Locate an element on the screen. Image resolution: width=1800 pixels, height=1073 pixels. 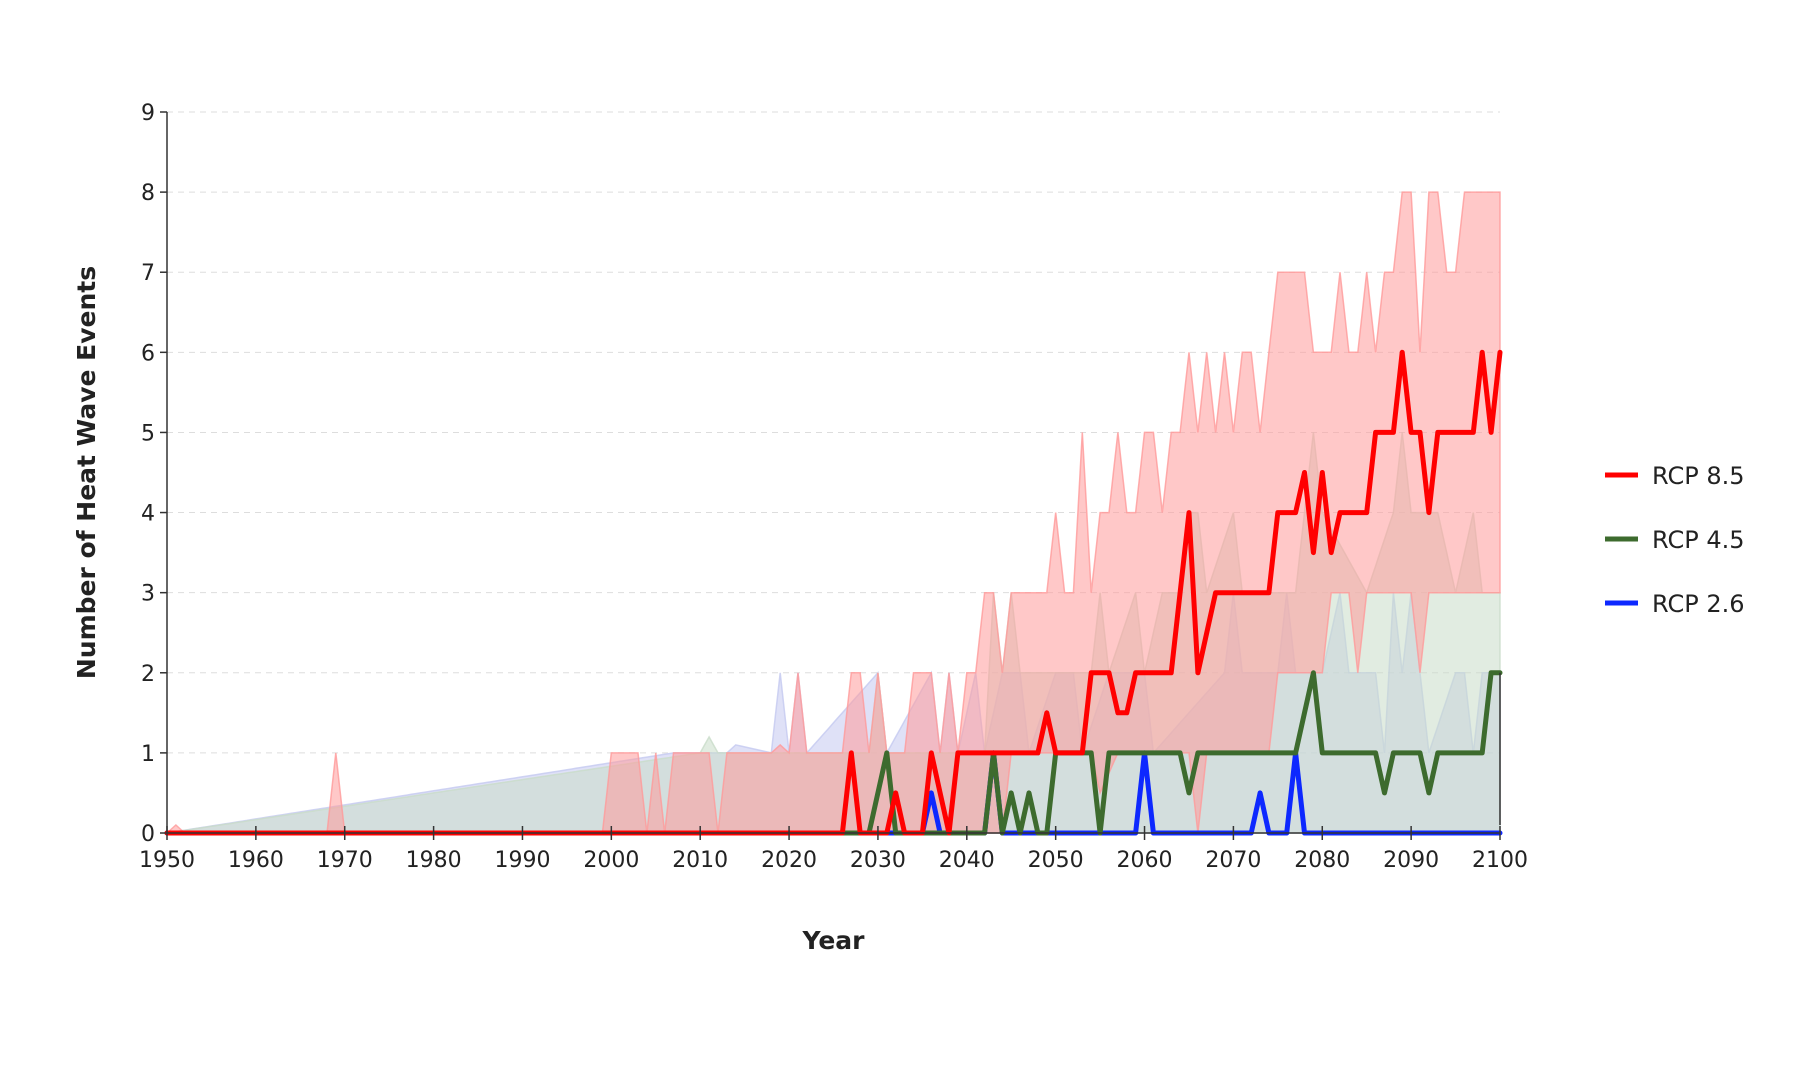
x-tick-label: 1990 is located at coordinates (522, 860).